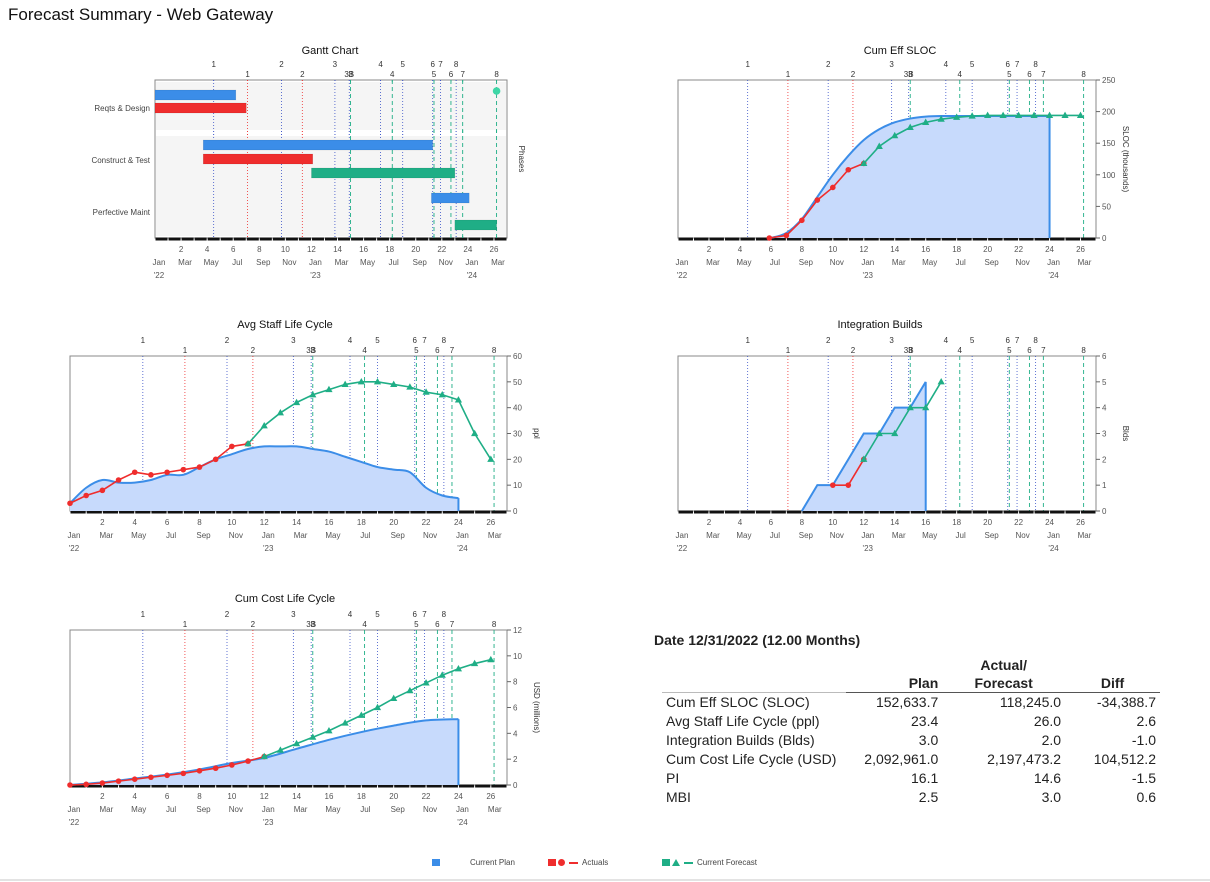 This screenshot has width=1210, height=882. I want to click on summary-label: Integration Builds (Blds), so click(740, 740).